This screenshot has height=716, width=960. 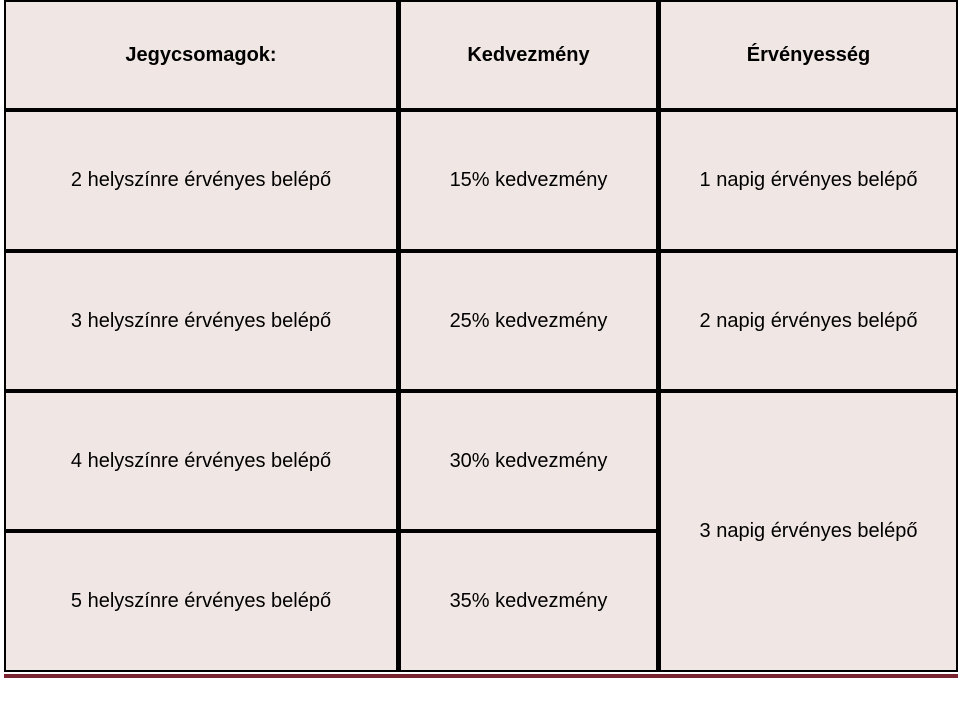 I want to click on discount-cell: 15% kedvezmény, so click(x=528, y=180).